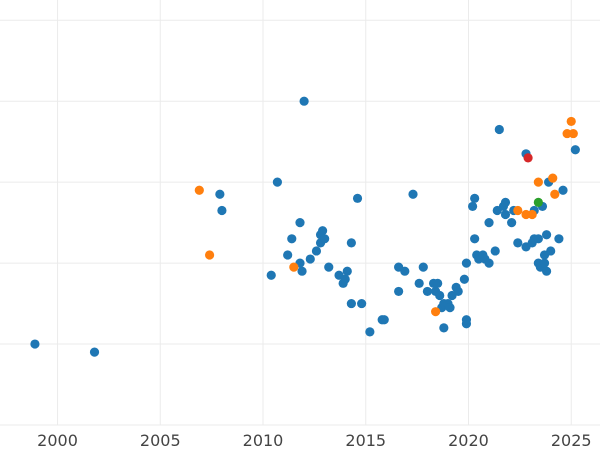  I want to click on x-tick-label: 2005, so click(160, 440).